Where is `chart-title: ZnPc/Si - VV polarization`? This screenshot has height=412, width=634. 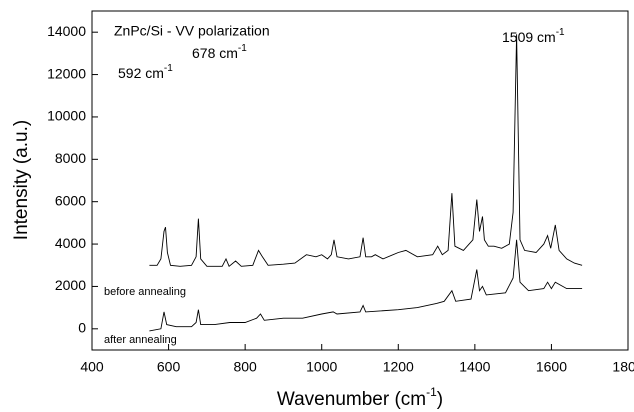
chart-title: ZnPc/Si - VV polarization is located at coordinates (192, 31).